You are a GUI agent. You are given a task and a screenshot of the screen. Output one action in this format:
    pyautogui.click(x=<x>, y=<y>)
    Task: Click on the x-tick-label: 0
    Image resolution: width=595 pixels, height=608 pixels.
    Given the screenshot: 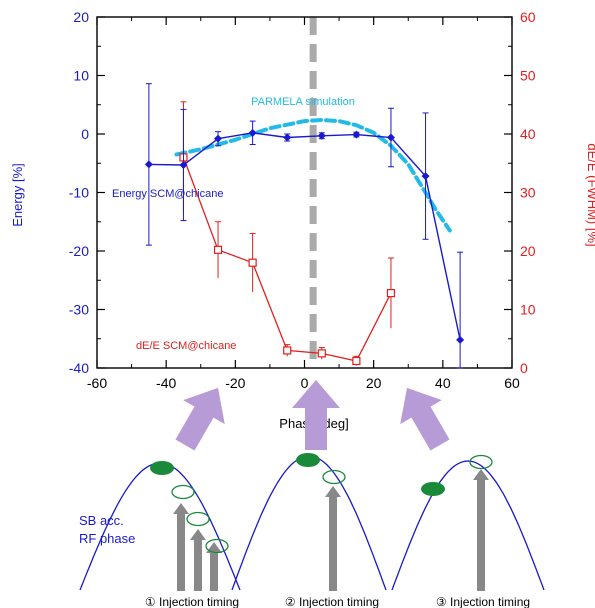 What is the action you would take?
    pyautogui.click(x=305, y=383)
    